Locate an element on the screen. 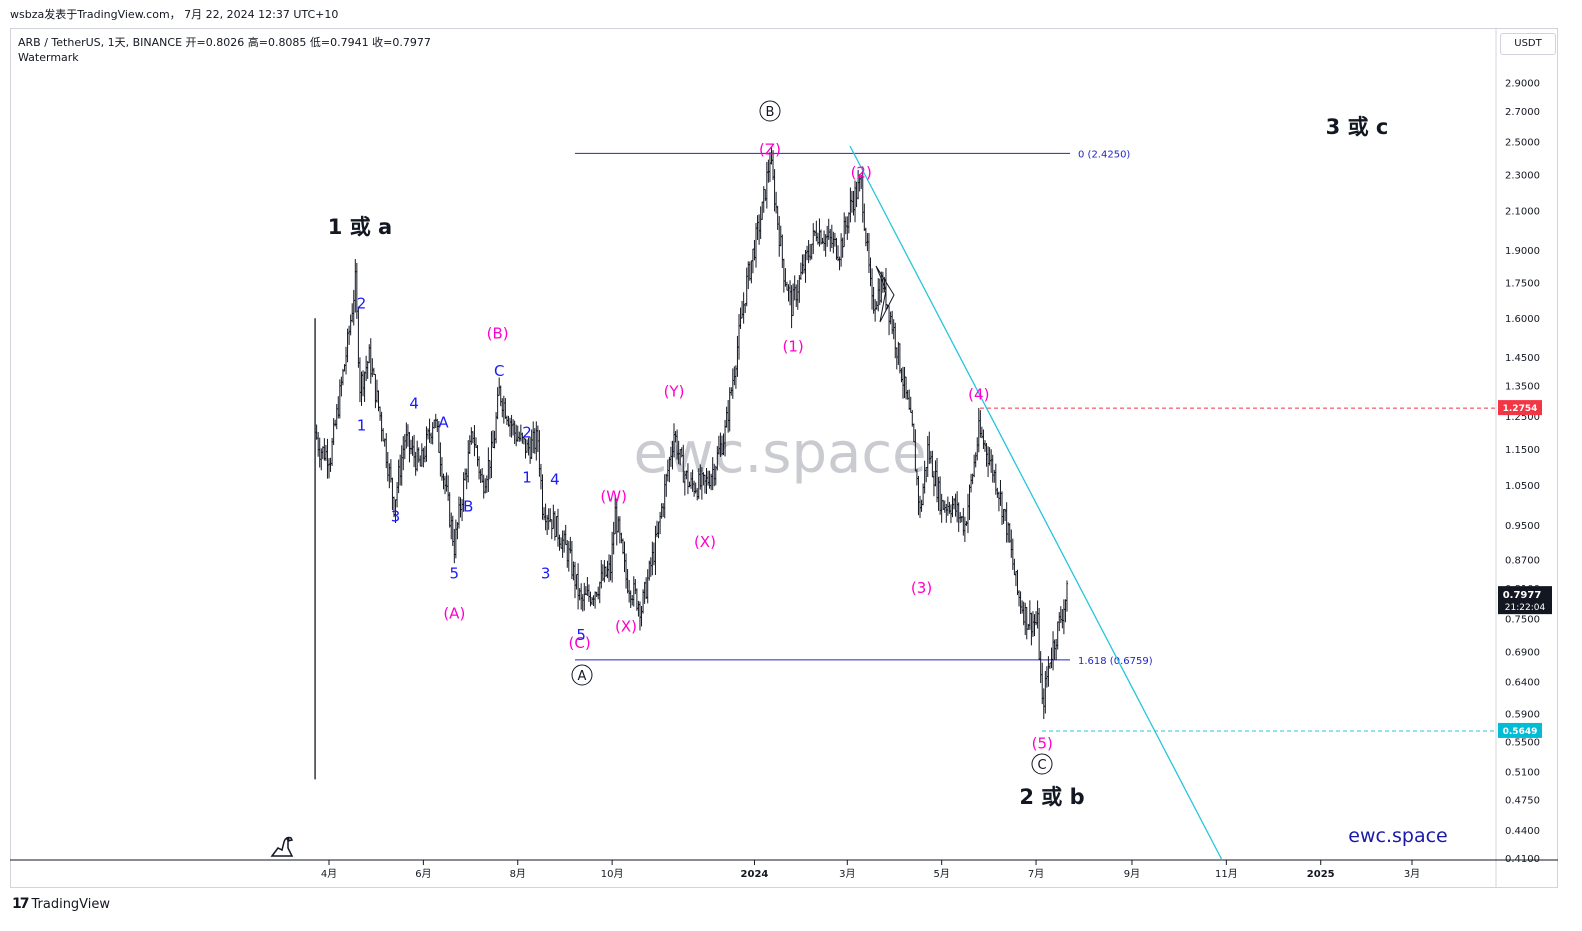 The width and height of the screenshot is (1582, 931). blue-wave-label: B is located at coordinates (468, 507).